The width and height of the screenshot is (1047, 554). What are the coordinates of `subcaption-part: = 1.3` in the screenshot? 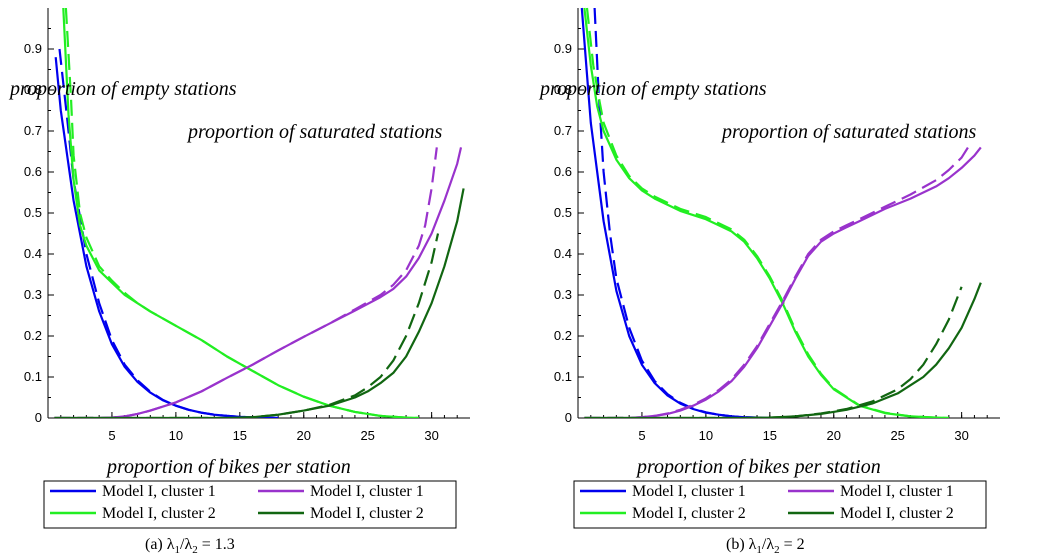 It's located at (216, 544).